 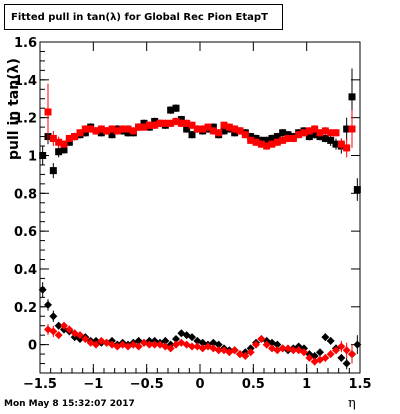 I want to click on timestamp-footer: Mon May 8 15:32:07 2017, so click(x=69, y=404).